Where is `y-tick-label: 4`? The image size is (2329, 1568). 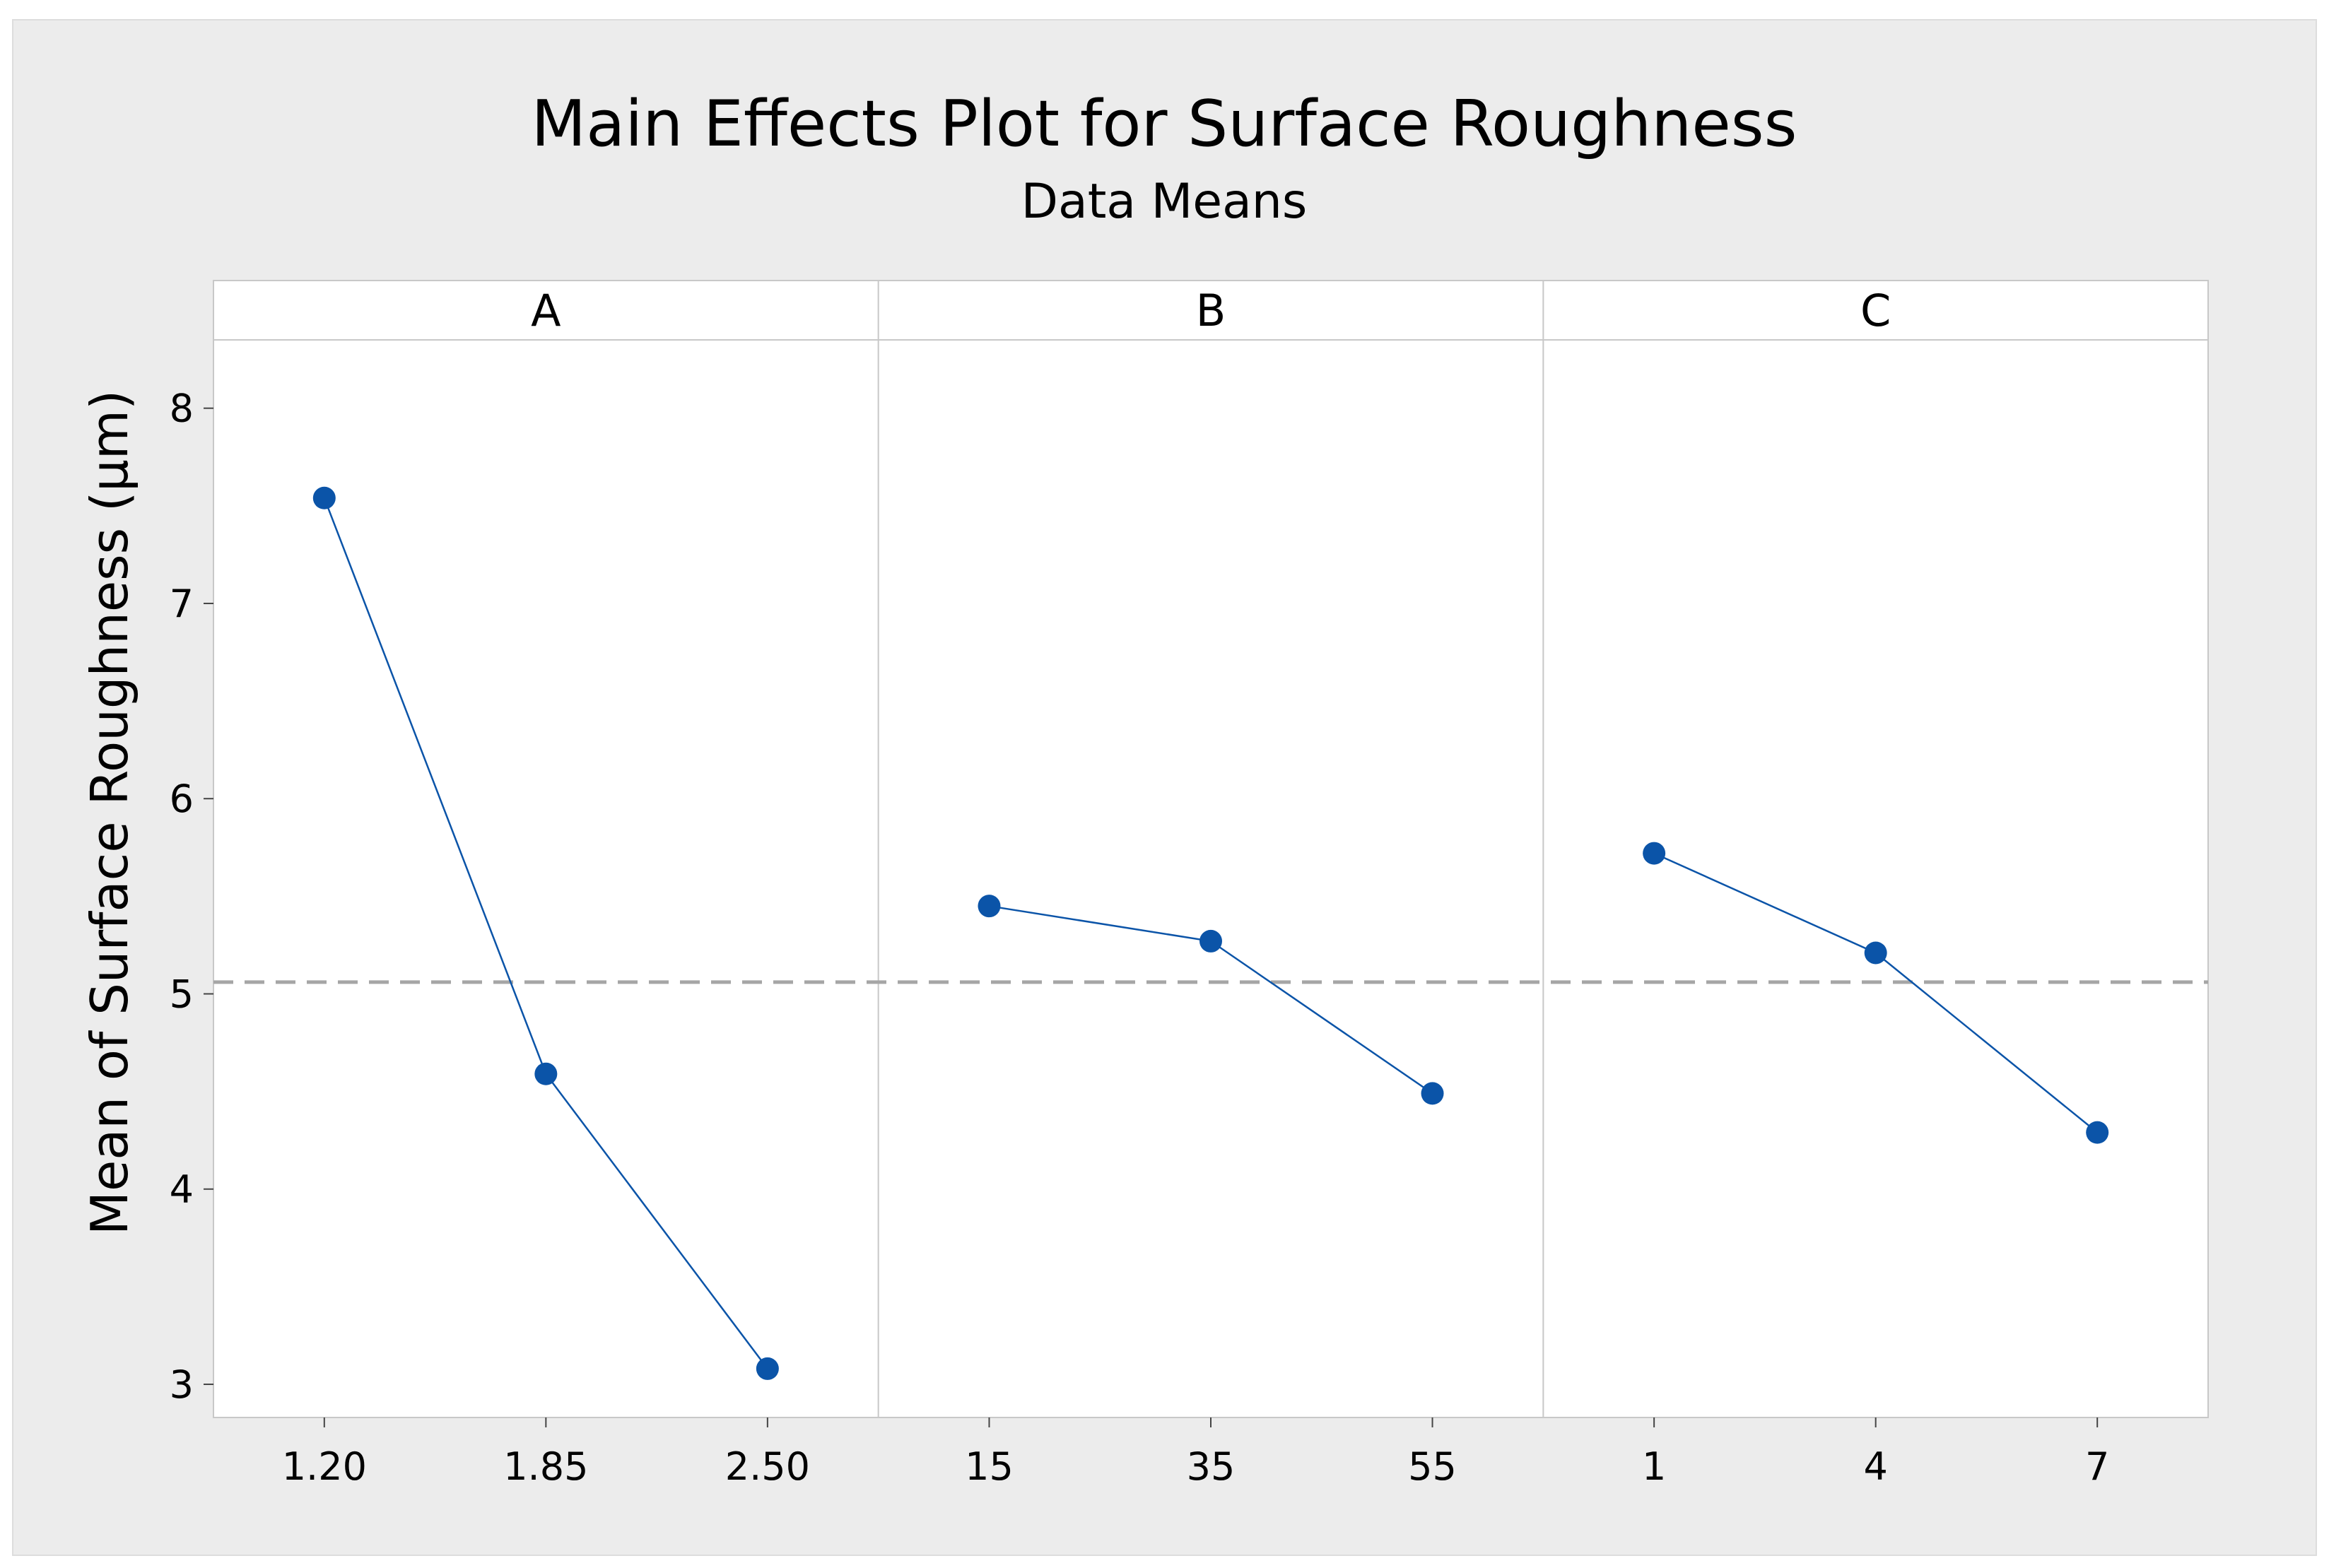 y-tick-label: 4 is located at coordinates (182, 1190).